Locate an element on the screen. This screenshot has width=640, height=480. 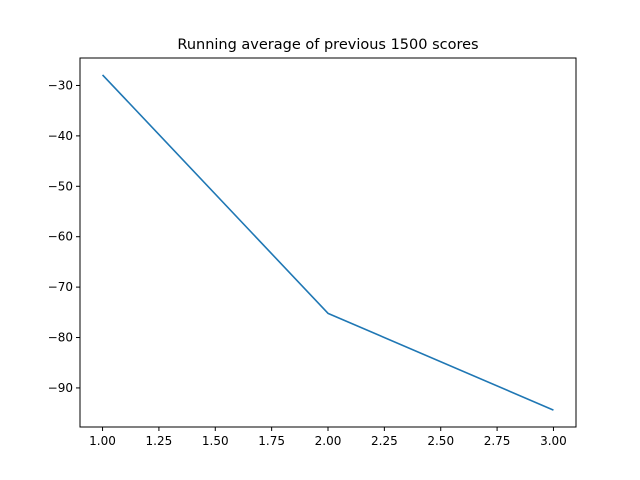
x-tick-label: 1.75 is located at coordinates (271, 441).